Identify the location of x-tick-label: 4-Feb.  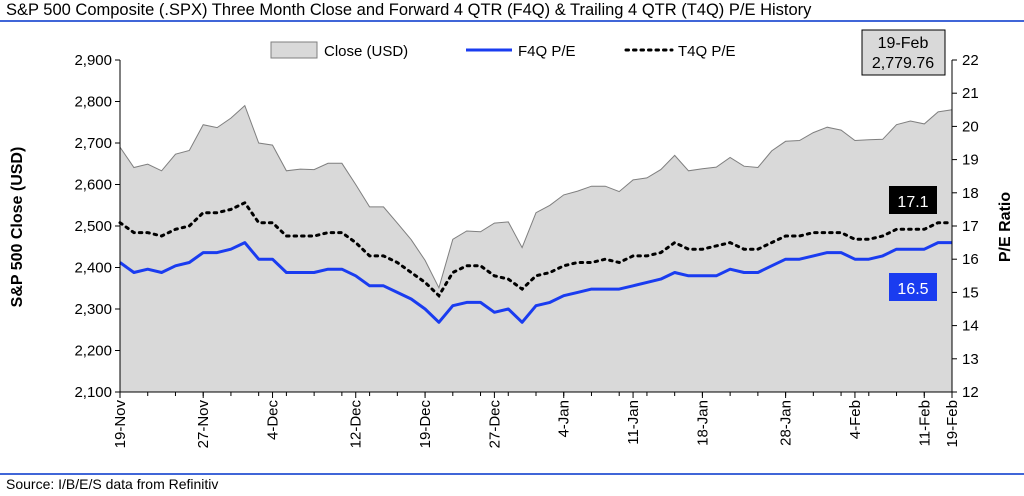
(855, 419).